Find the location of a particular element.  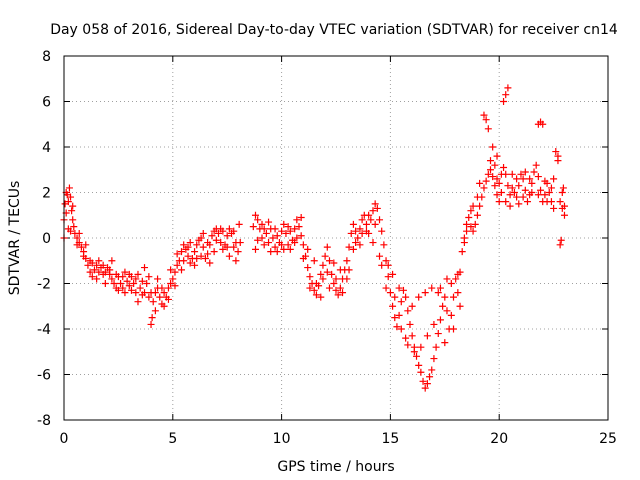

y-tick-label: 8 is located at coordinates (46, 57).